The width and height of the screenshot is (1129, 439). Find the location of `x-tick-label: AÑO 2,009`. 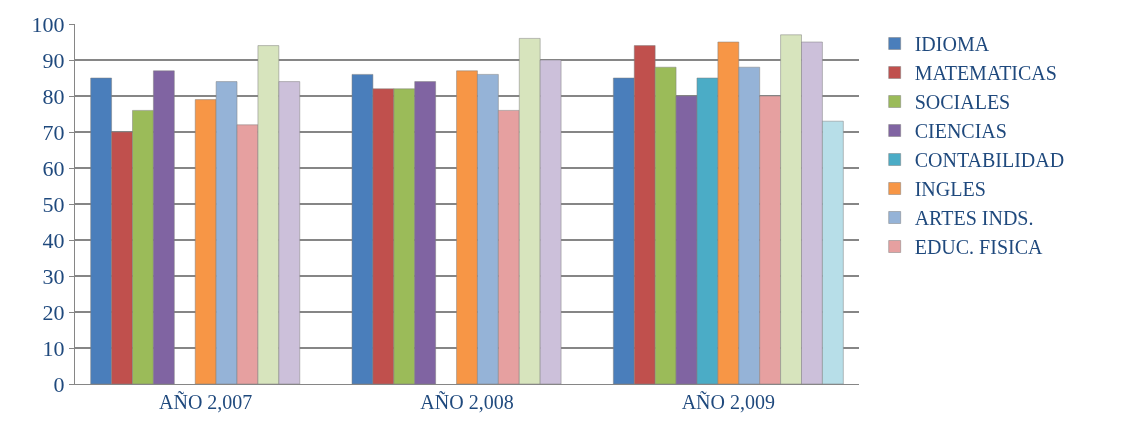

x-tick-label: AÑO 2,009 is located at coordinates (728, 401).